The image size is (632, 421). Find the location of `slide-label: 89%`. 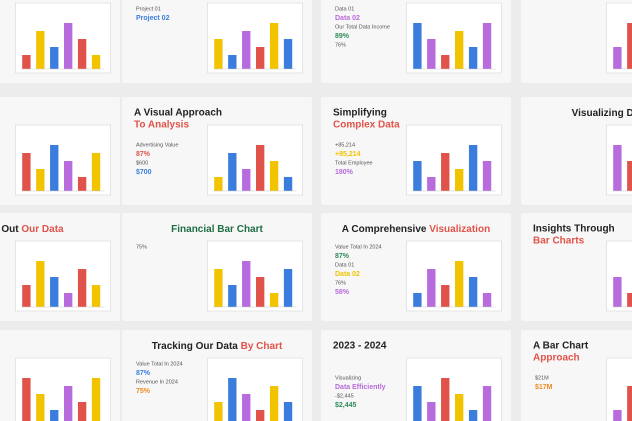

slide-label: 89% is located at coordinates (342, 36).